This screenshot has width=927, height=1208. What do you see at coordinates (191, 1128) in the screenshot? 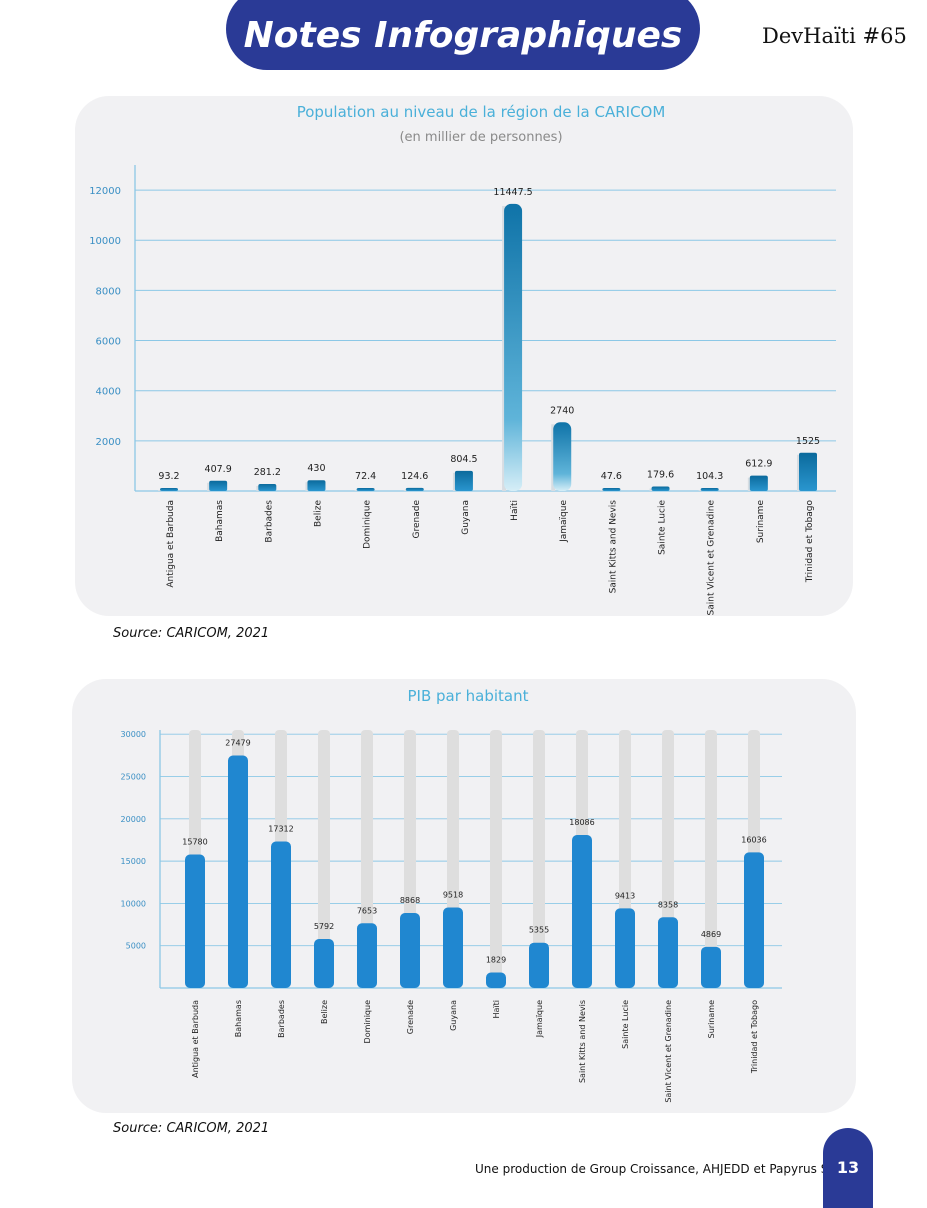
I see `chart2-source: Source: CARICOM, 2021` at bounding box center [191, 1128].